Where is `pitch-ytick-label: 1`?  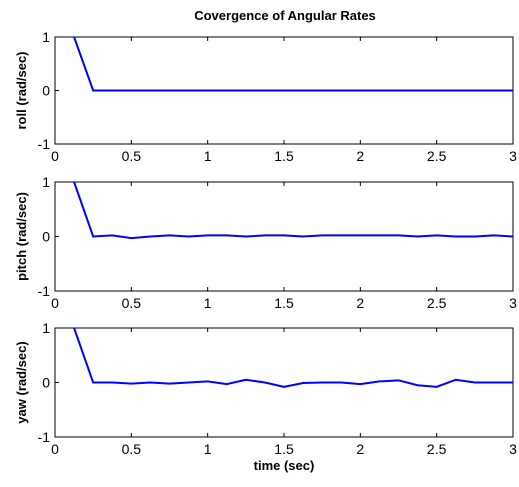 pitch-ytick-label: 1 is located at coordinates (46, 182).